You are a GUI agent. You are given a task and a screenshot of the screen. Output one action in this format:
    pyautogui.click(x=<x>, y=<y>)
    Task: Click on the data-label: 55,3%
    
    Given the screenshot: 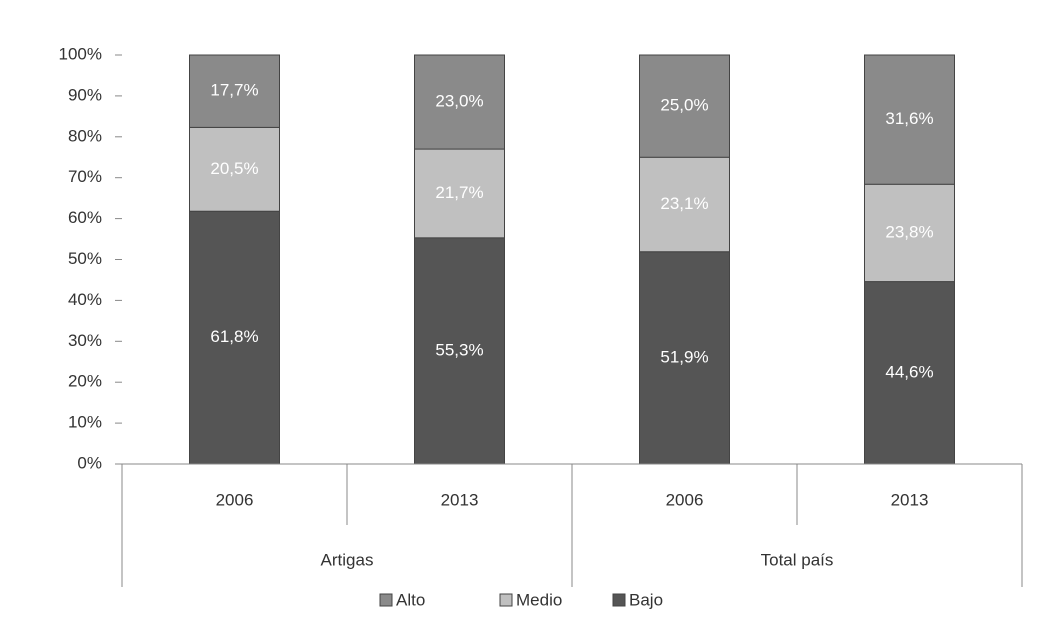 What is the action you would take?
    pyautogui.click(x=459, y=349)
    